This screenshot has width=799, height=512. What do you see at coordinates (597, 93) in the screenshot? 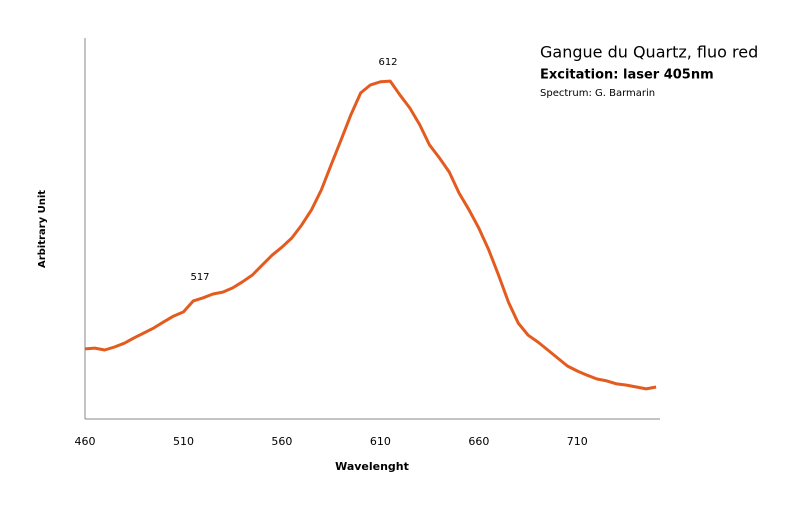
I see `chart-credit: Spectrum: G. Barmarin` at bounding box center [597, 93].